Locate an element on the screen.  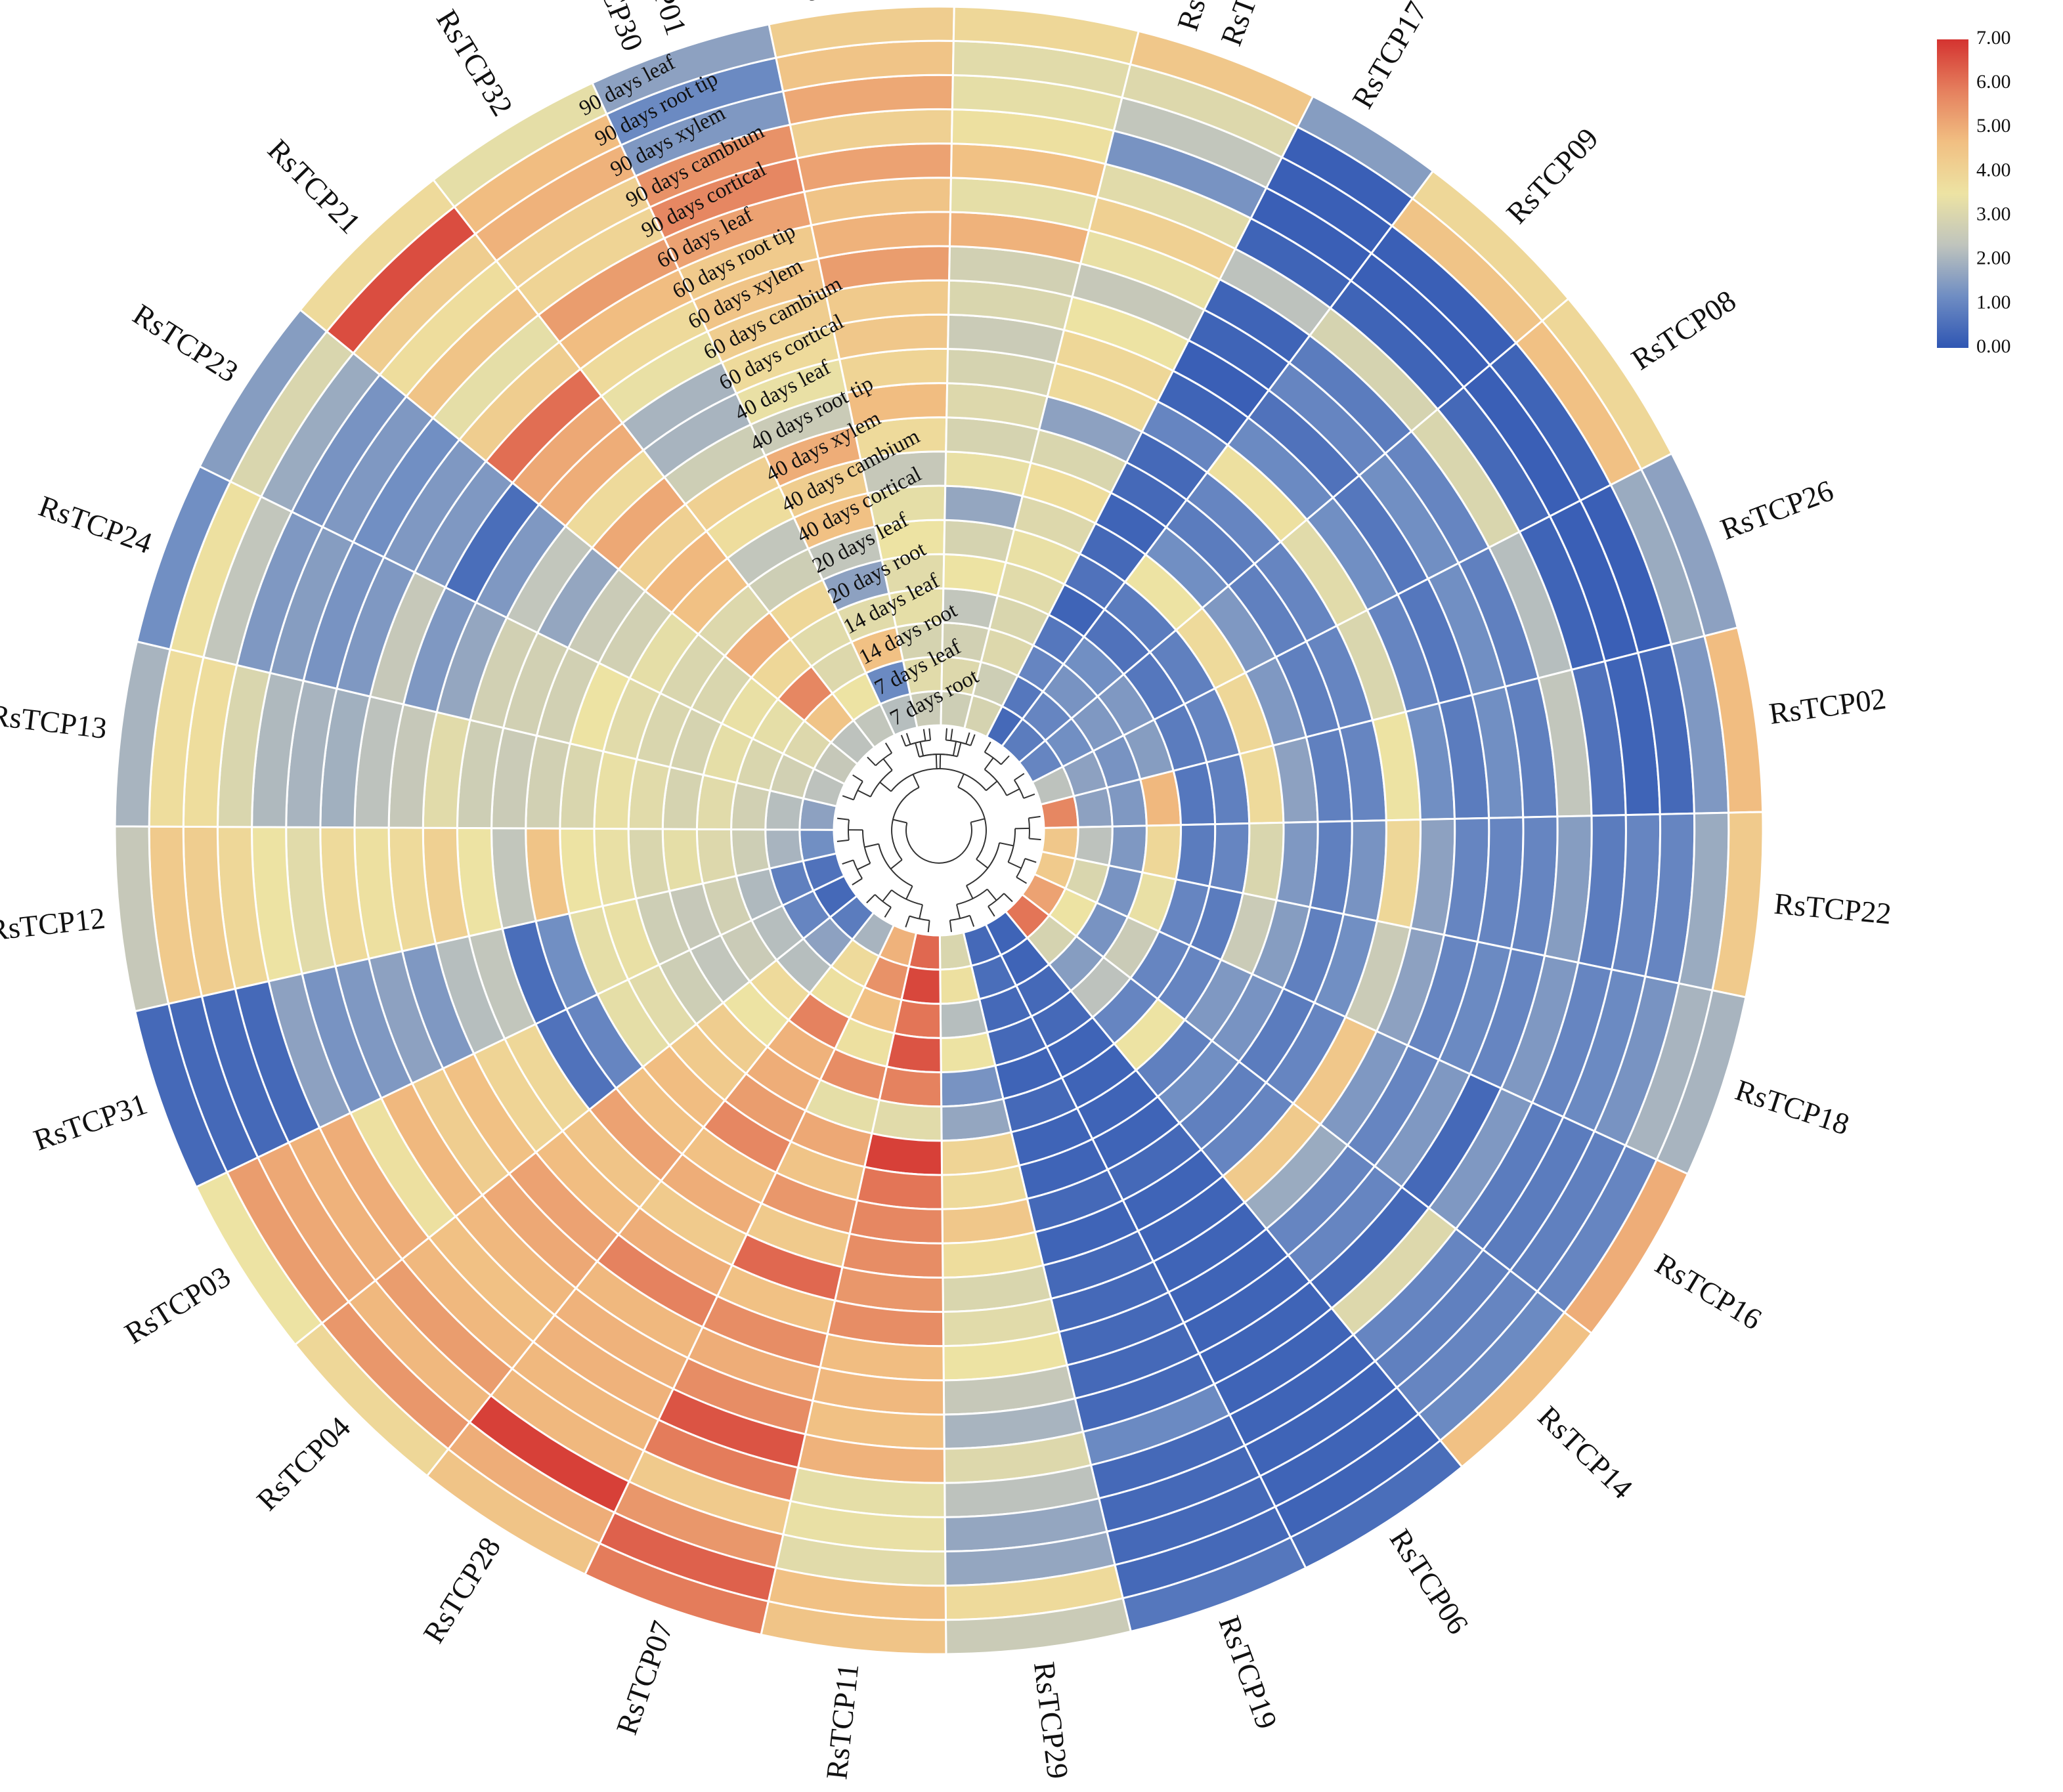
legend-tick-label: 7.00 is located at coordinates (1993, 38).